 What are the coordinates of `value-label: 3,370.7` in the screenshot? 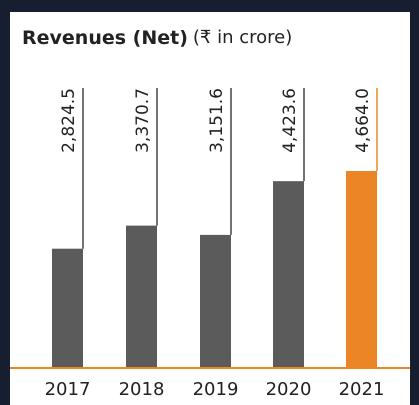 It's located at (143, 120).